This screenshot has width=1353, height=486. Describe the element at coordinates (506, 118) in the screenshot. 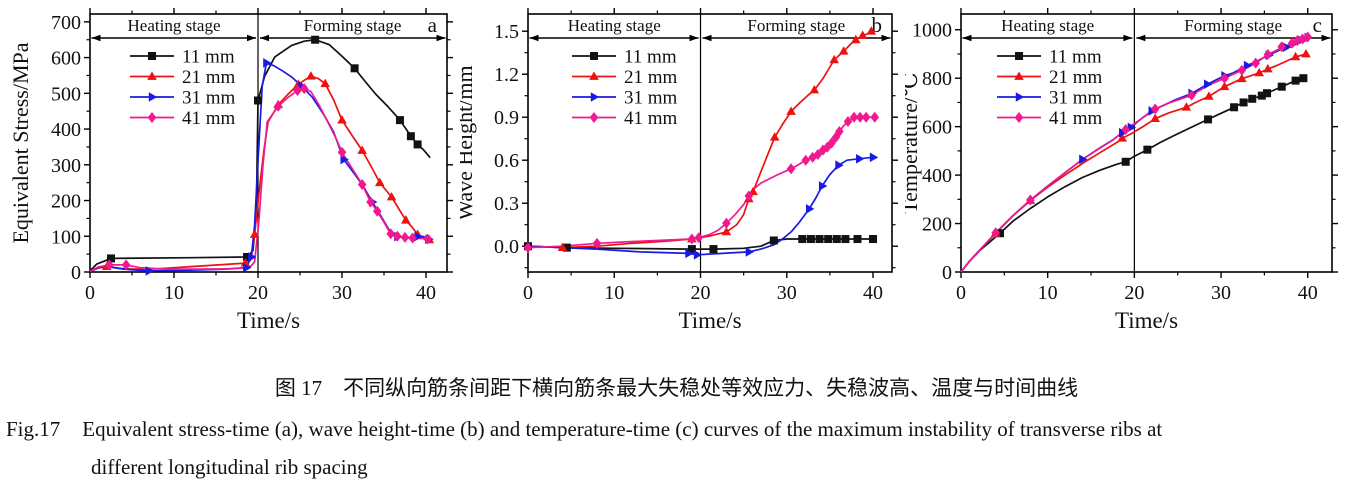

I see `svg-text: 0.9` at that location.